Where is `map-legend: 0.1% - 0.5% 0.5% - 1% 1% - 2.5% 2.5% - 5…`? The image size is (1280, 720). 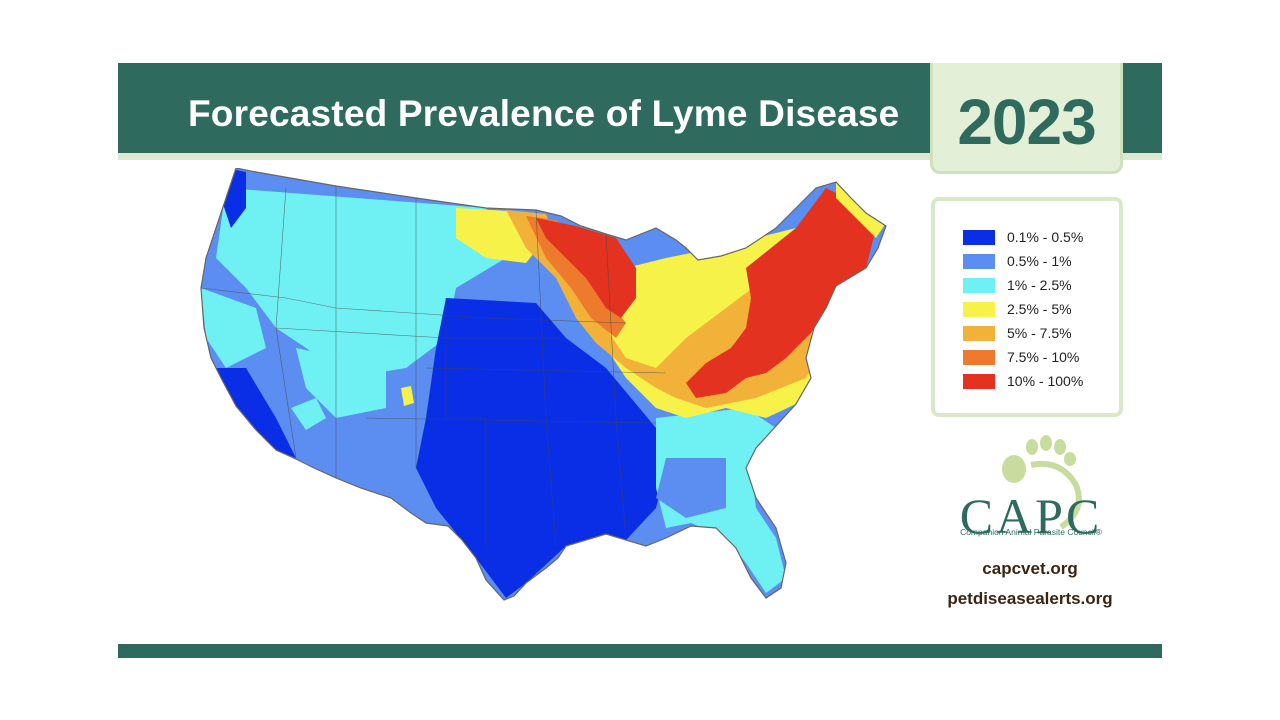 map-legend: 0.1% - 0.5% 0.5% - 1% 1% - 2.5% 2.5% - 5… is located at coordinates (1027, 307).